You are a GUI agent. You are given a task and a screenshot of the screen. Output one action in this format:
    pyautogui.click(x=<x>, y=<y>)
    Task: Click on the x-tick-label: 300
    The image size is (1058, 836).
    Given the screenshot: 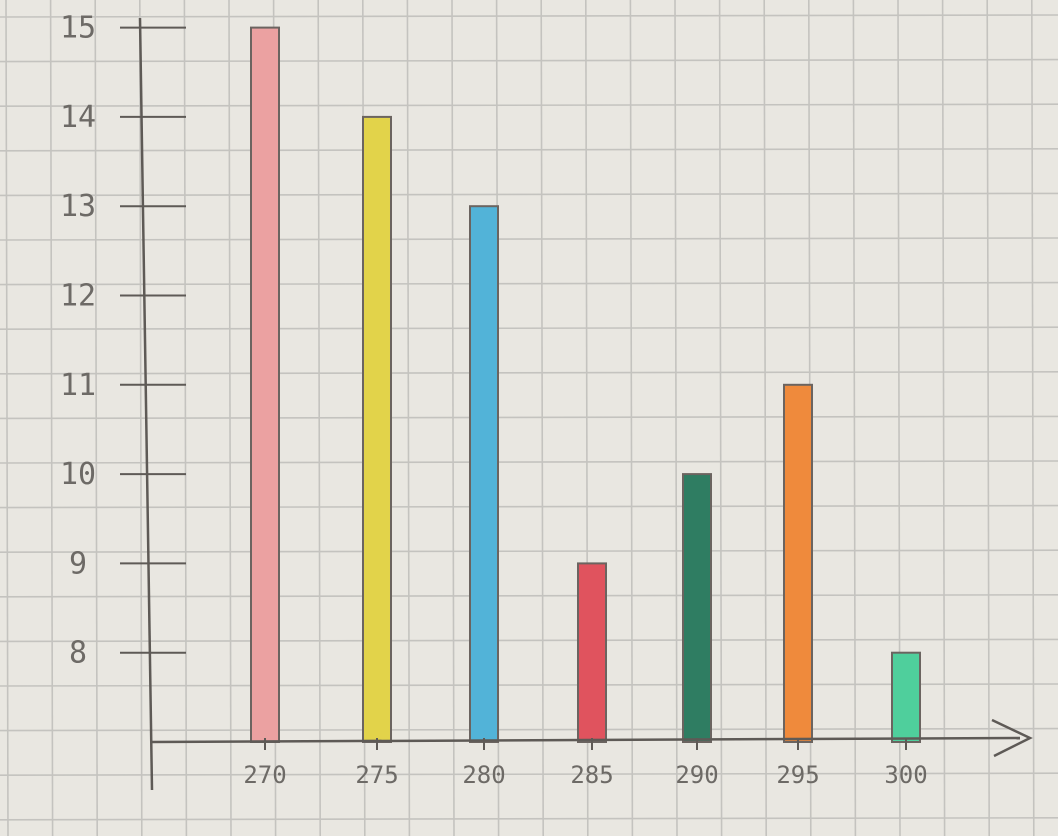 What is the action you would take?
    pyautogui.click(x=905, y=775)
    